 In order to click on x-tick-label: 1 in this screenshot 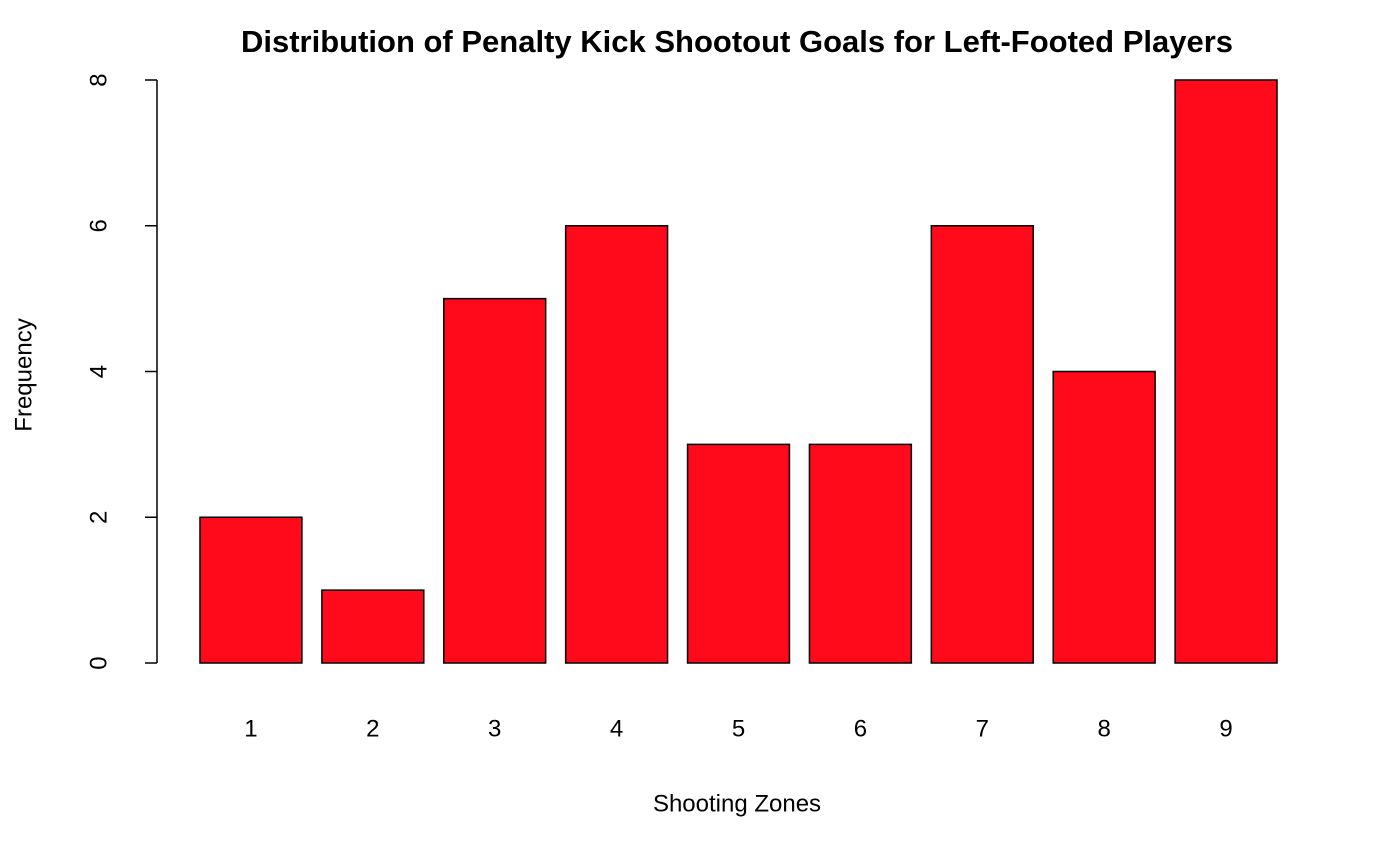, I will do `click(250, 728)`.